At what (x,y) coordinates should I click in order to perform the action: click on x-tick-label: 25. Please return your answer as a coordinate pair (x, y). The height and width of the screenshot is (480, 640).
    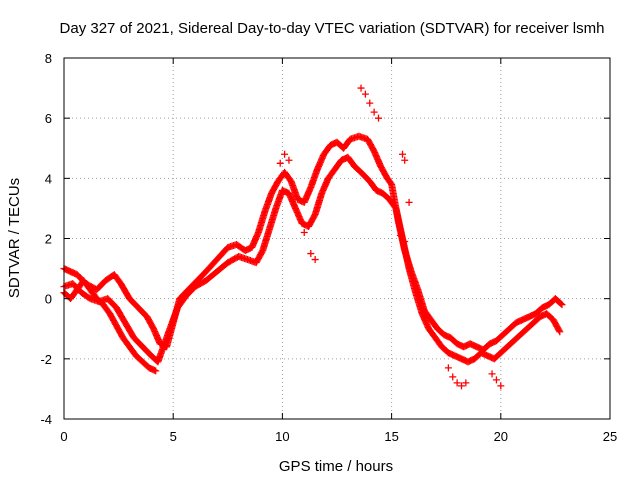
    Looking at the image, I should click on (610, 436).